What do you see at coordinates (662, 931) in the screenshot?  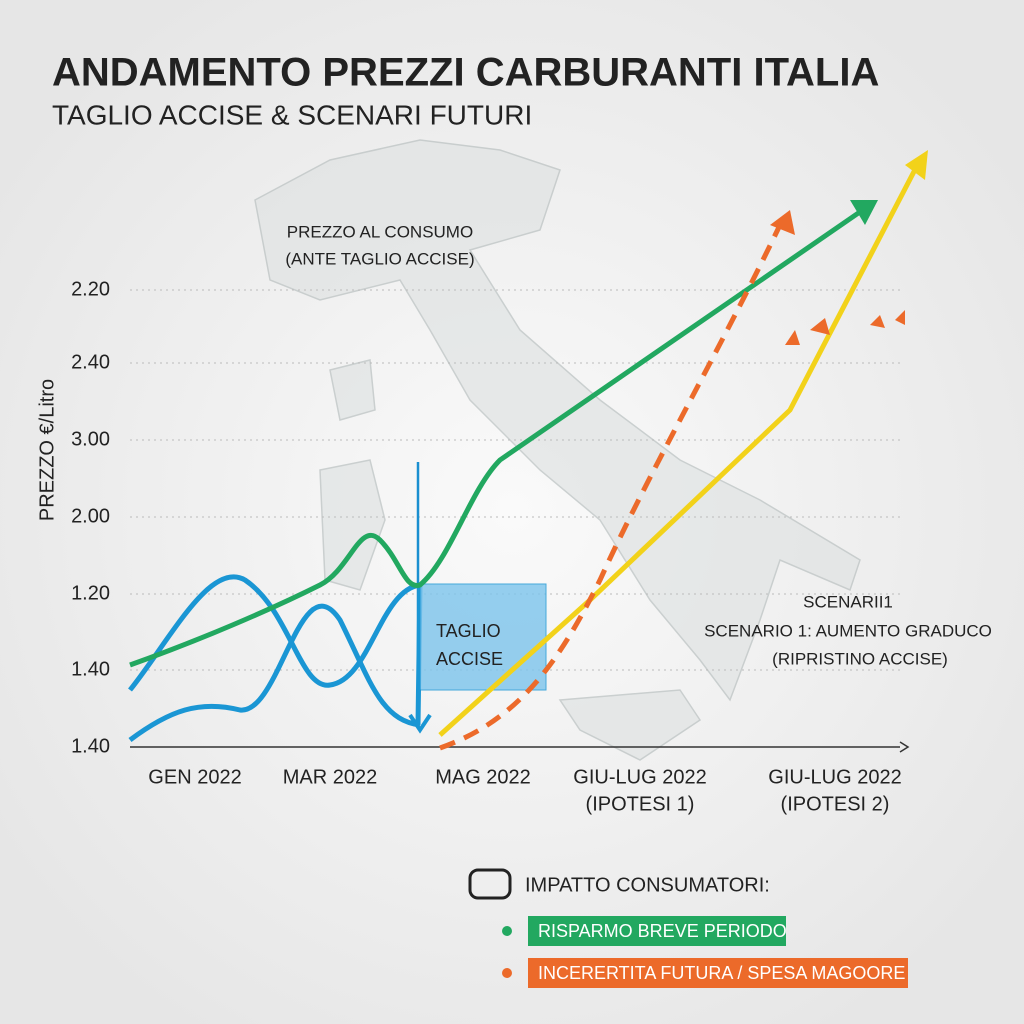 I see `legend-item: RISPARMO BREVE PERIODO` at bounding box center [662, 931].